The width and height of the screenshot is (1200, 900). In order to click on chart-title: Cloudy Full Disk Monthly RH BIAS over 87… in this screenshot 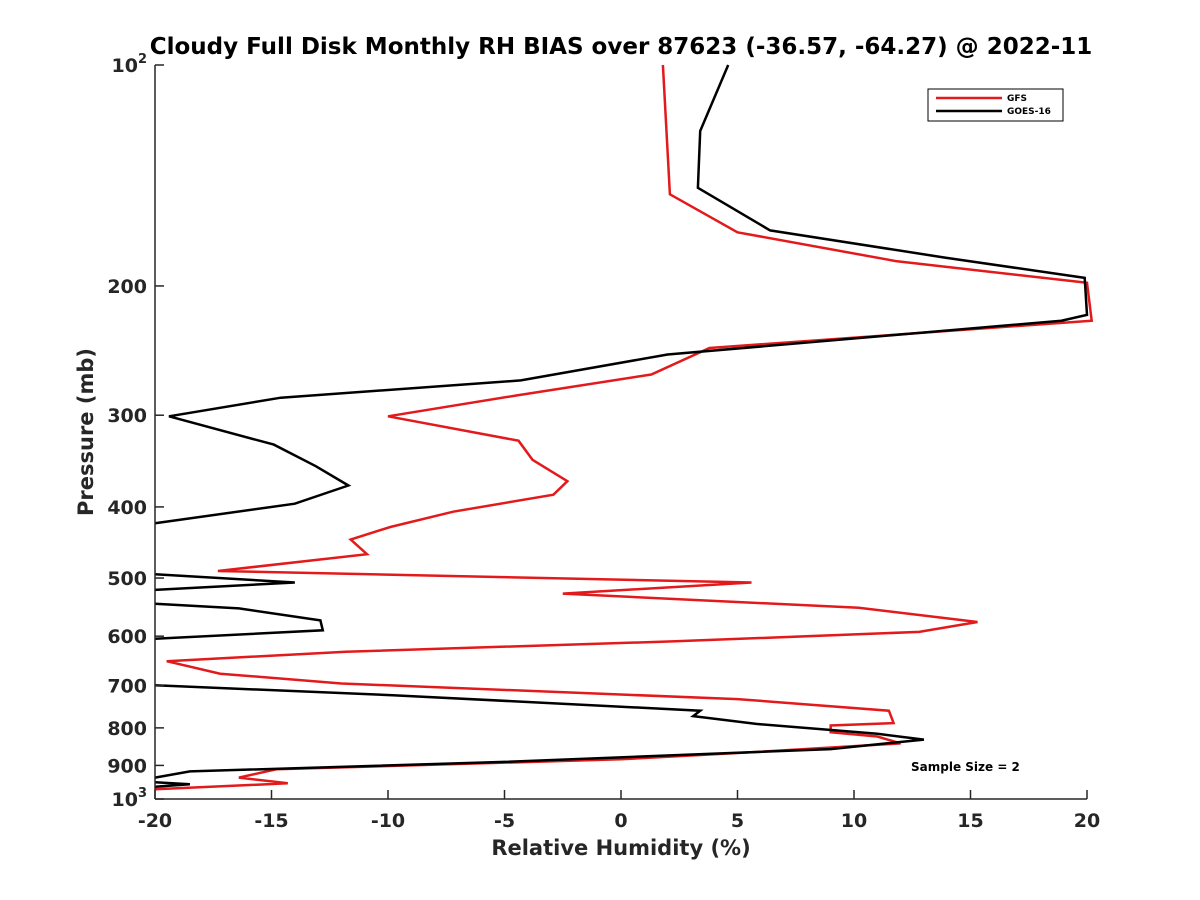, I will do `click(621, 47)`.